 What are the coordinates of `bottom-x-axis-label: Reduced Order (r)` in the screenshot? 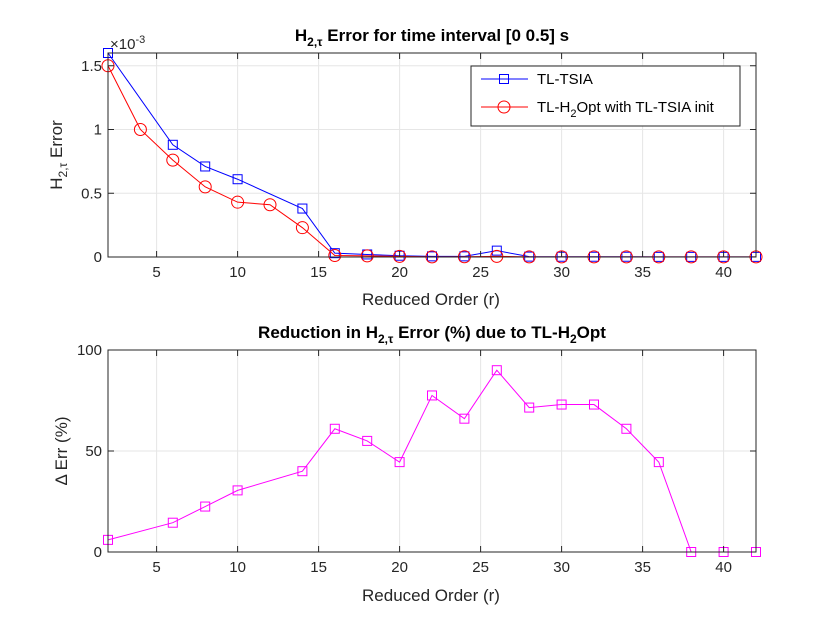 It's located at (431, 595).